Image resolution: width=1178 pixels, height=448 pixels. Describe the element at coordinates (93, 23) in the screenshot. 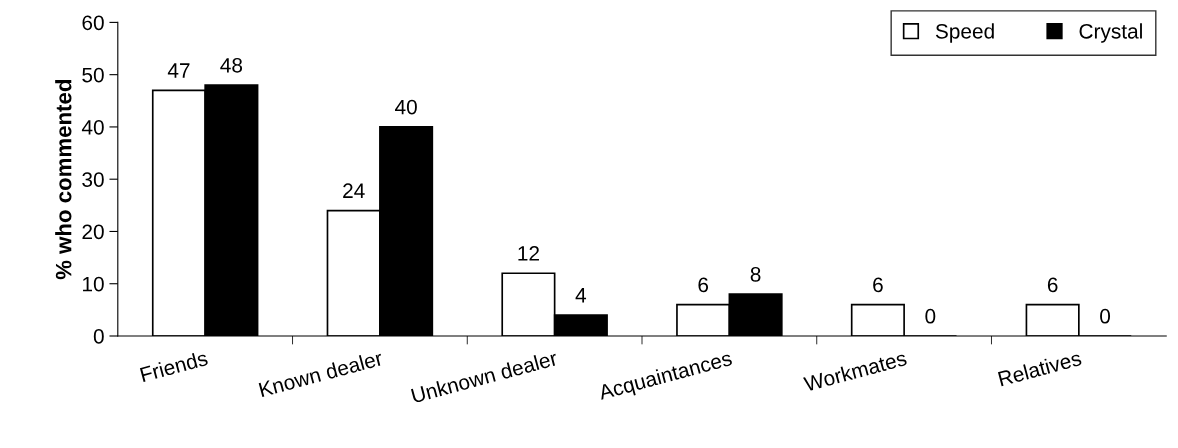

I see `y-tick-label: 60` at that location.